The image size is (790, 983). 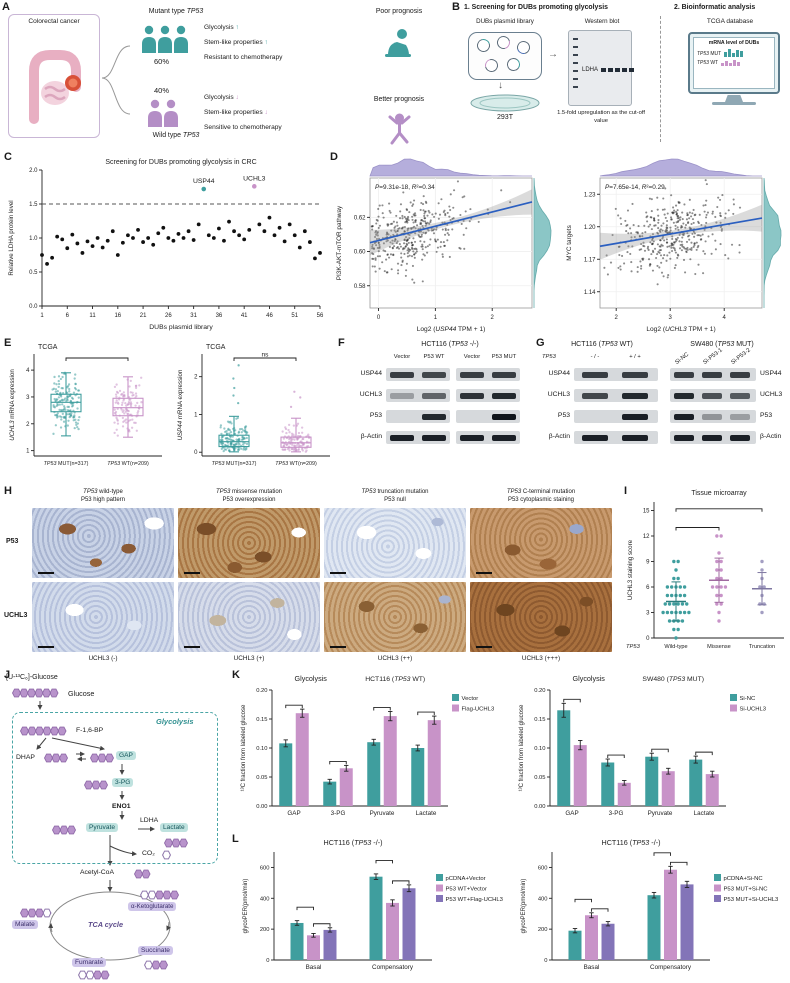 I want to click on svg-text: Pyruvate, so click(x=382, y=813).